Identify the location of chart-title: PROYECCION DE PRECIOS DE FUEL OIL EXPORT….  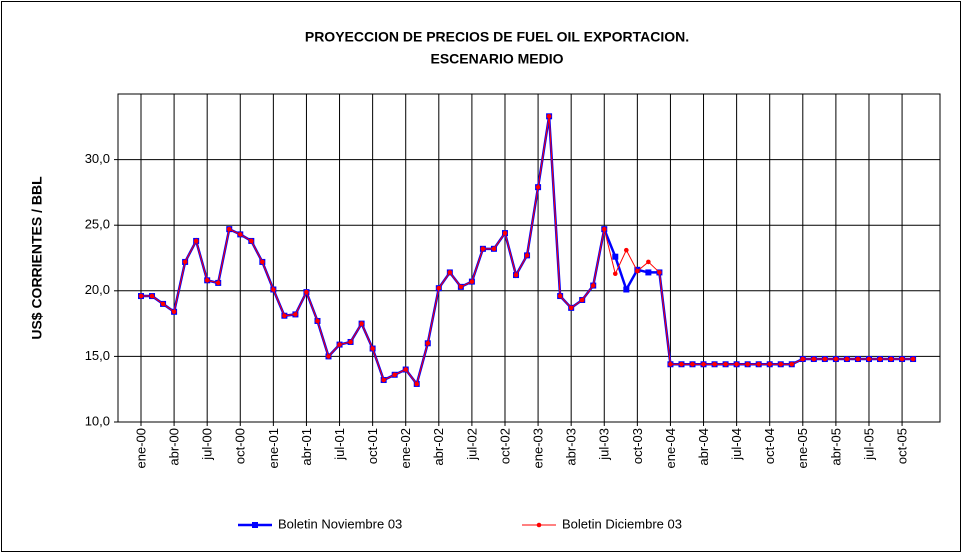
(497, 37).